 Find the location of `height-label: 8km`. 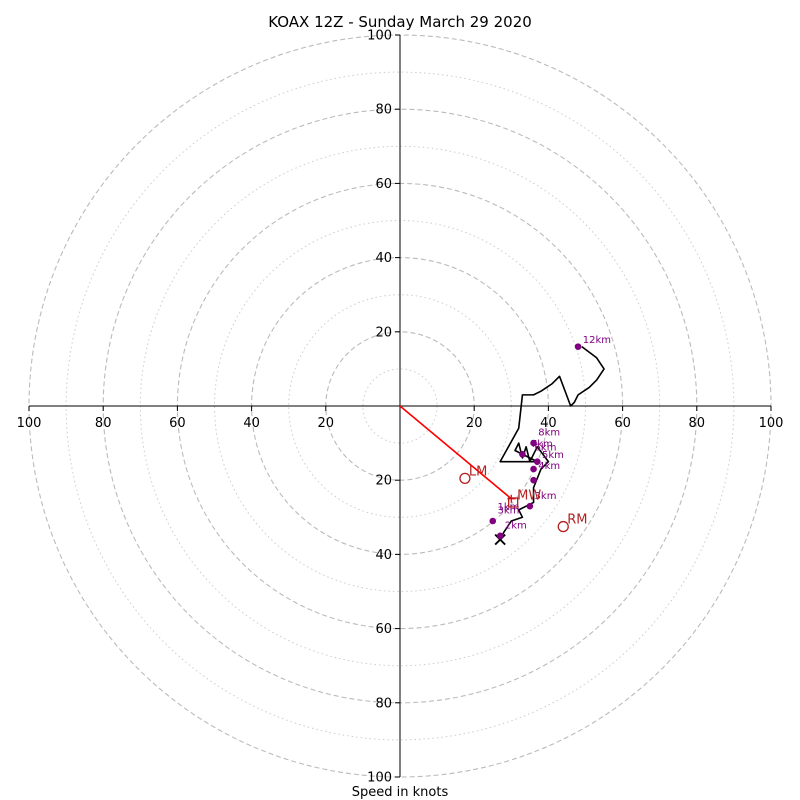

height-label: 8km is located at coordinates (549, 433).